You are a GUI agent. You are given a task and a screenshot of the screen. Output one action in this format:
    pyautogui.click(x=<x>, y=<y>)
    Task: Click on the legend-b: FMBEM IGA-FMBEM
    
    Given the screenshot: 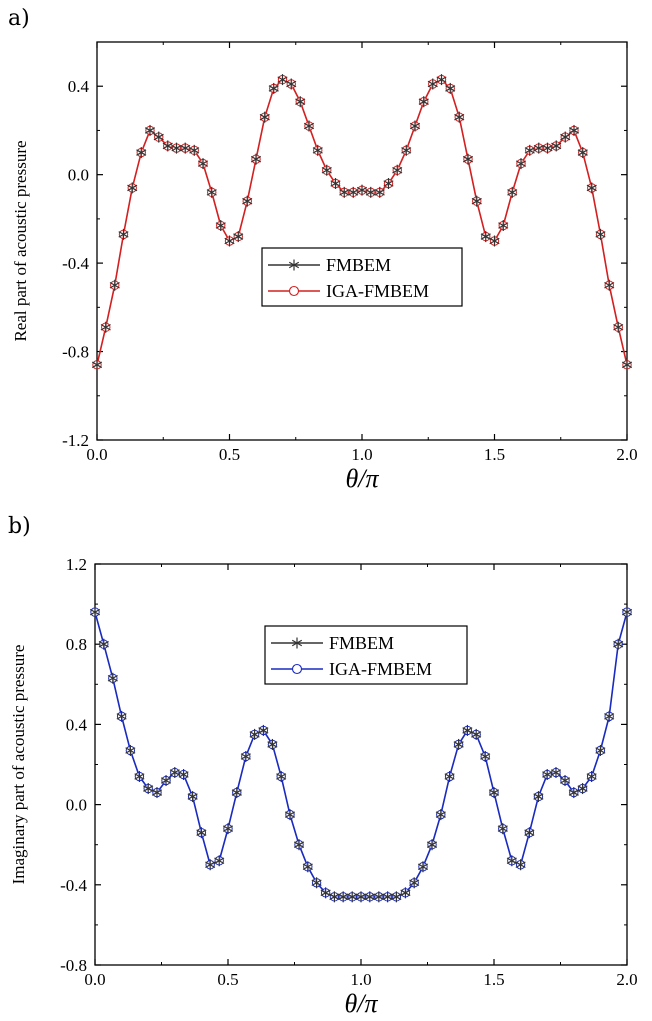 What is the action you would take?
    pyautogui.click(x=366, y=655)
    